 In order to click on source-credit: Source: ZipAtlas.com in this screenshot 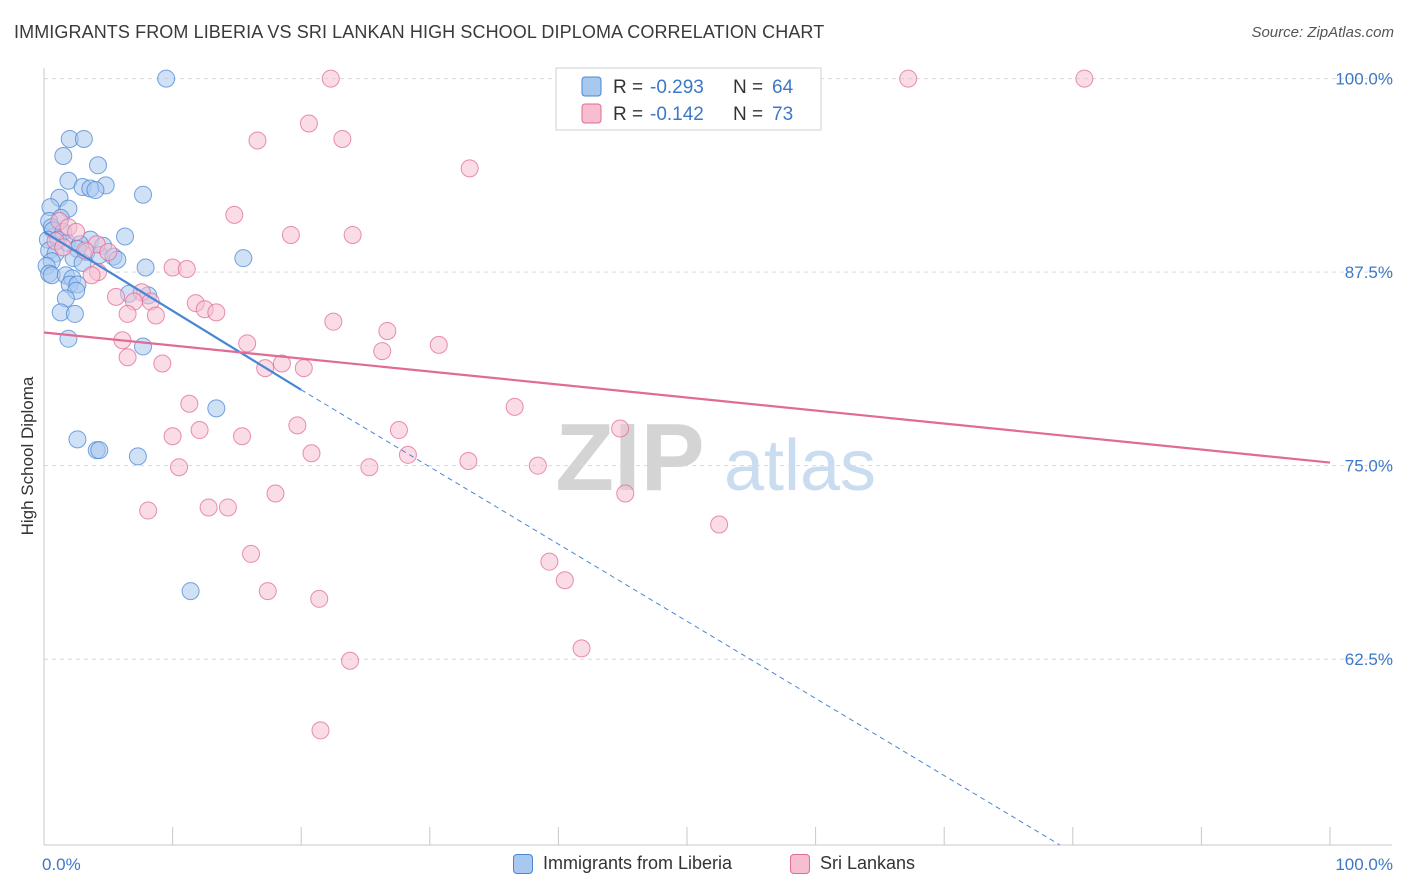, I will do `click(1322, 32)`.